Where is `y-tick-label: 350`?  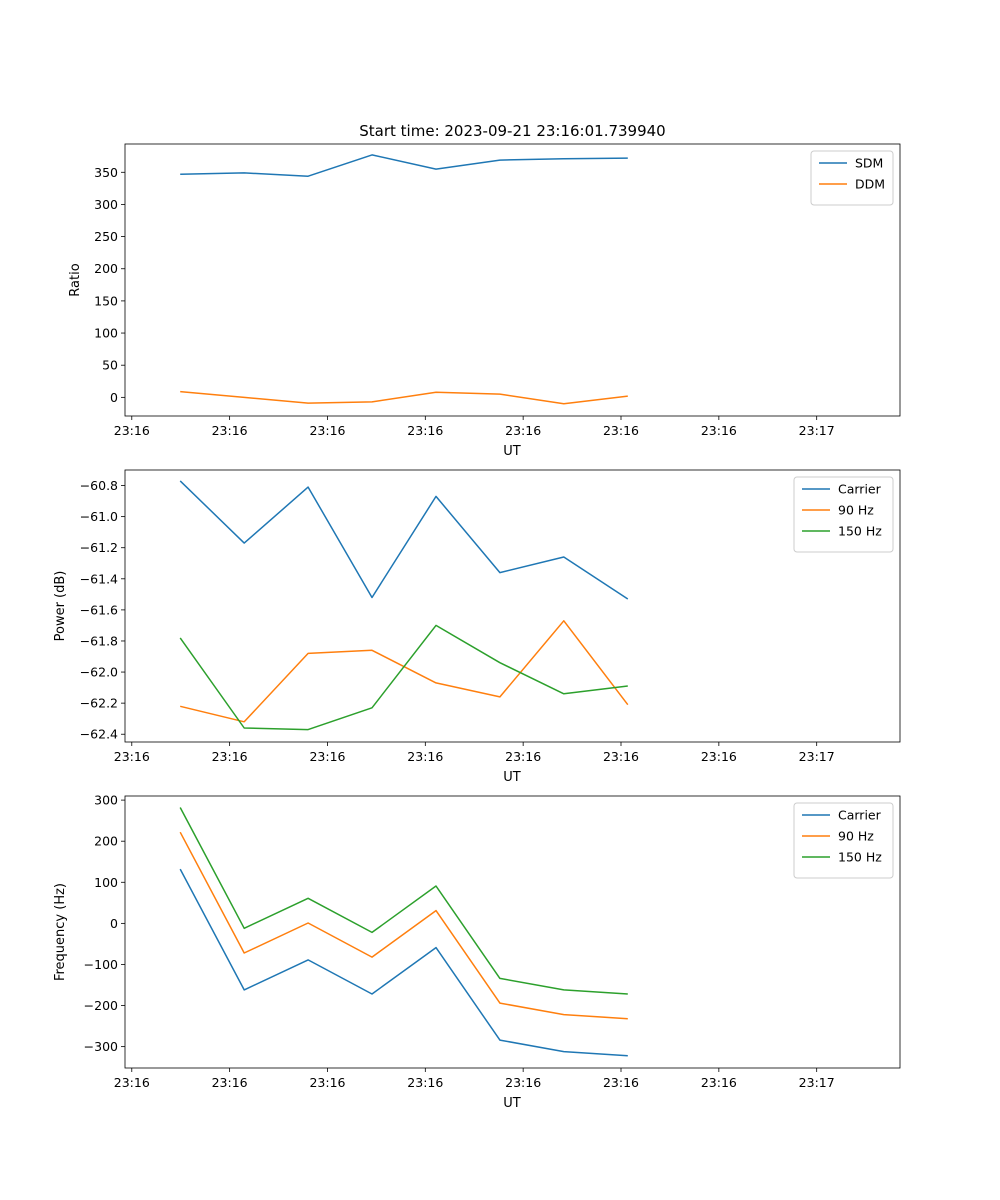
y-tick-label: 350 is located at coordinates (106, 172).